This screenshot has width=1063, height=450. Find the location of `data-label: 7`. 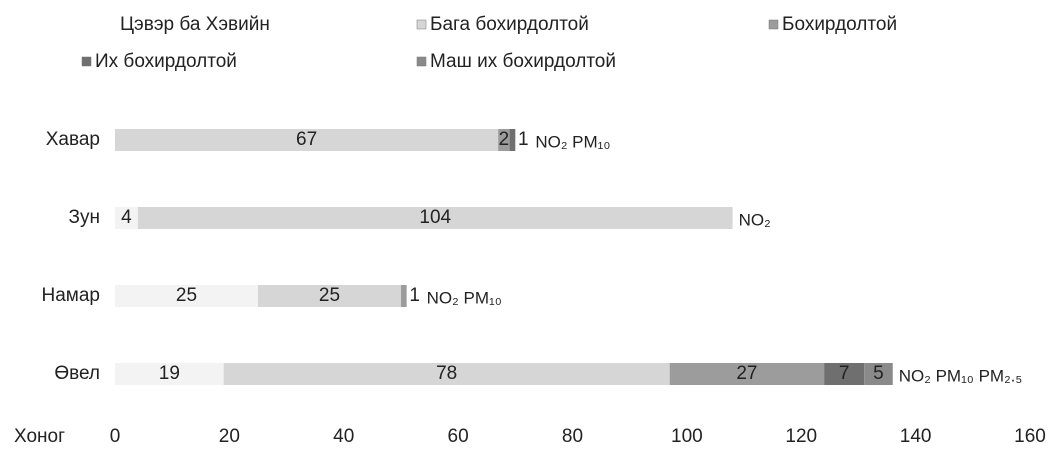

data-label: 7 is located at coordinates (844, 373).